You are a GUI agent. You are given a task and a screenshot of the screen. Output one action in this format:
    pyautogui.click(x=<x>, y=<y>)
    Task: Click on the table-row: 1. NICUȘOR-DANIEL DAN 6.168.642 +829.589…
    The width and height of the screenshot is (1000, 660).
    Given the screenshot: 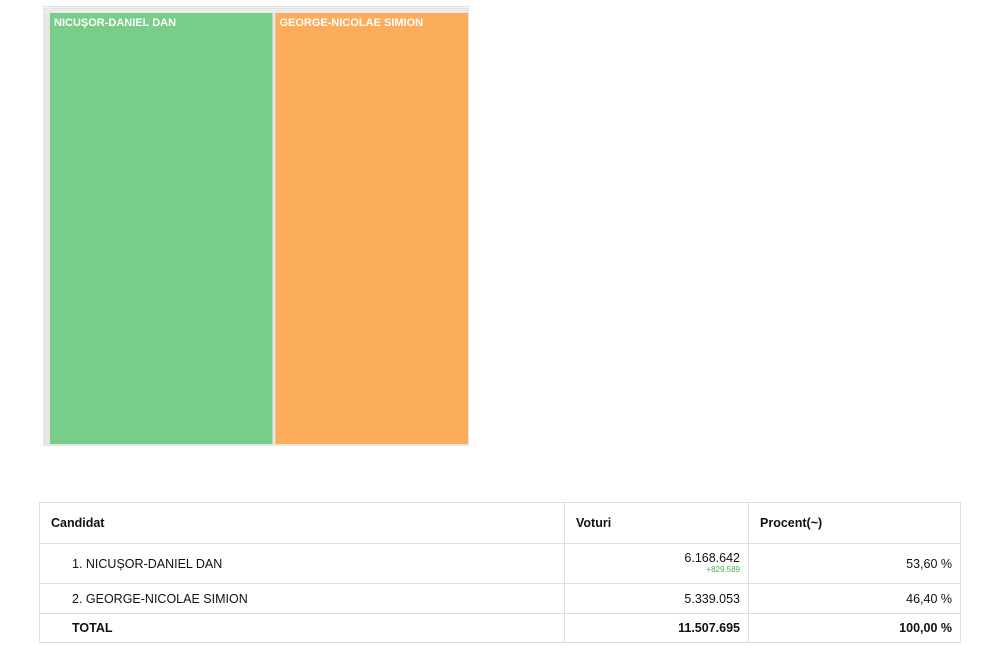 What is the action you would take?
    pyautogui.click(x=500, y=563)
    